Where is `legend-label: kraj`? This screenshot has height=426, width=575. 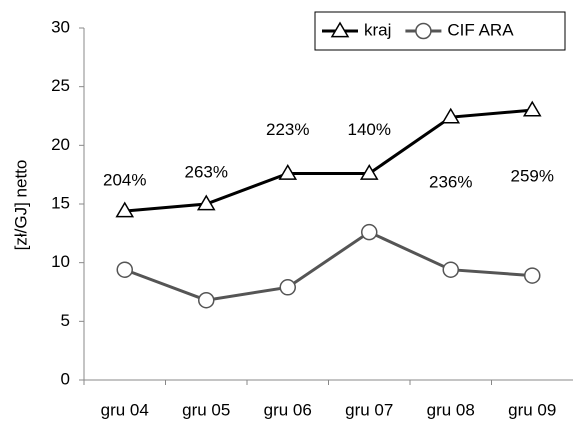 legend-label: kraj is located at coordinates (377, 29).